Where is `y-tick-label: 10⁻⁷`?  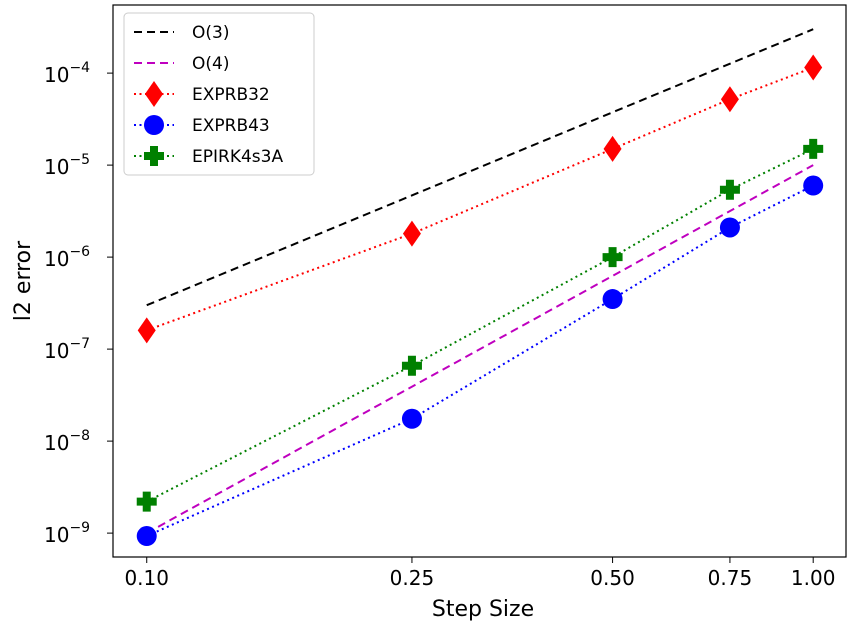 y-tick-label: 10⁻⁷ is located at coordinates (67, 349).